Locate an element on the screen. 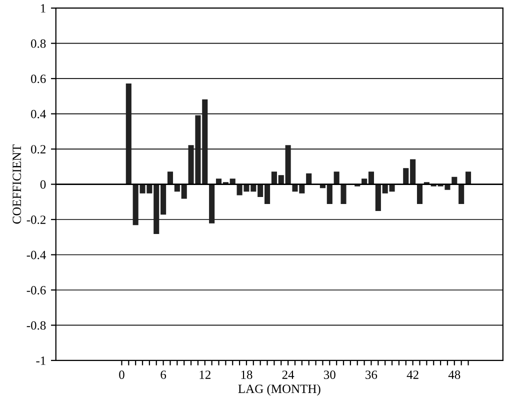  x-tick-label: 24 is located at coordinates (288, 374).